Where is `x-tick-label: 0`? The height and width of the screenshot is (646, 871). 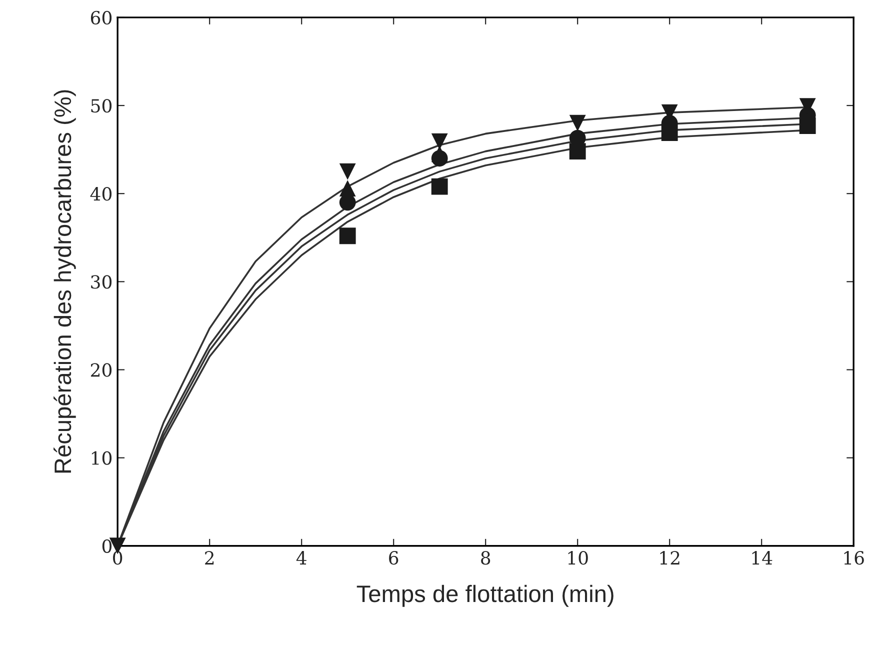
x-tick-label: 0 is located at coordinates (117, 558).